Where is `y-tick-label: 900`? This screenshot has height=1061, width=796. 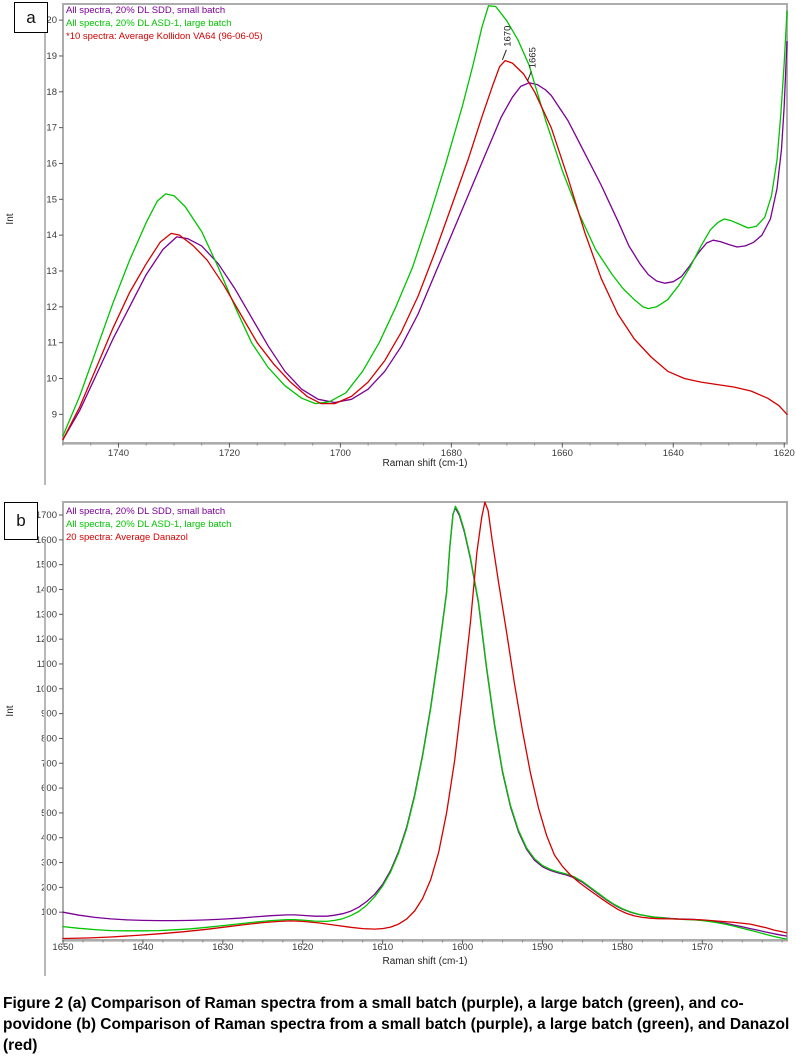
y-tick-label: 900 is located at coordinates (49, 714).